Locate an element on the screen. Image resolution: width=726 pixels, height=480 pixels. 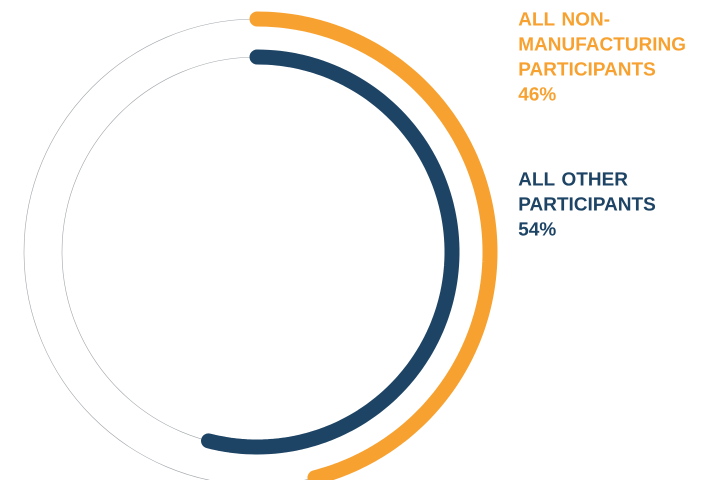
category-label: ALL OTHER PARTICIPANTS is located at coordinates (587, 191).